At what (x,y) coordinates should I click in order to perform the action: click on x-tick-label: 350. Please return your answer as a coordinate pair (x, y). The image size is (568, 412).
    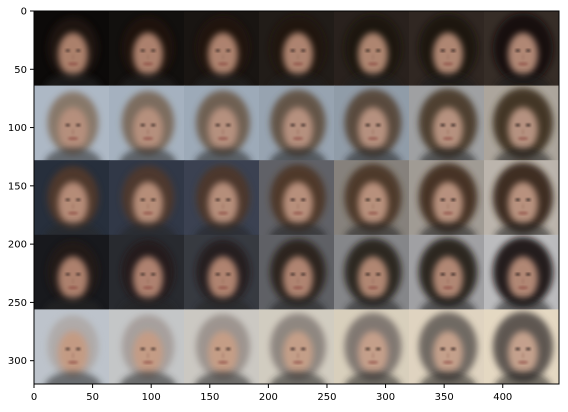
    Looking at the image, I should click on (444, 397).